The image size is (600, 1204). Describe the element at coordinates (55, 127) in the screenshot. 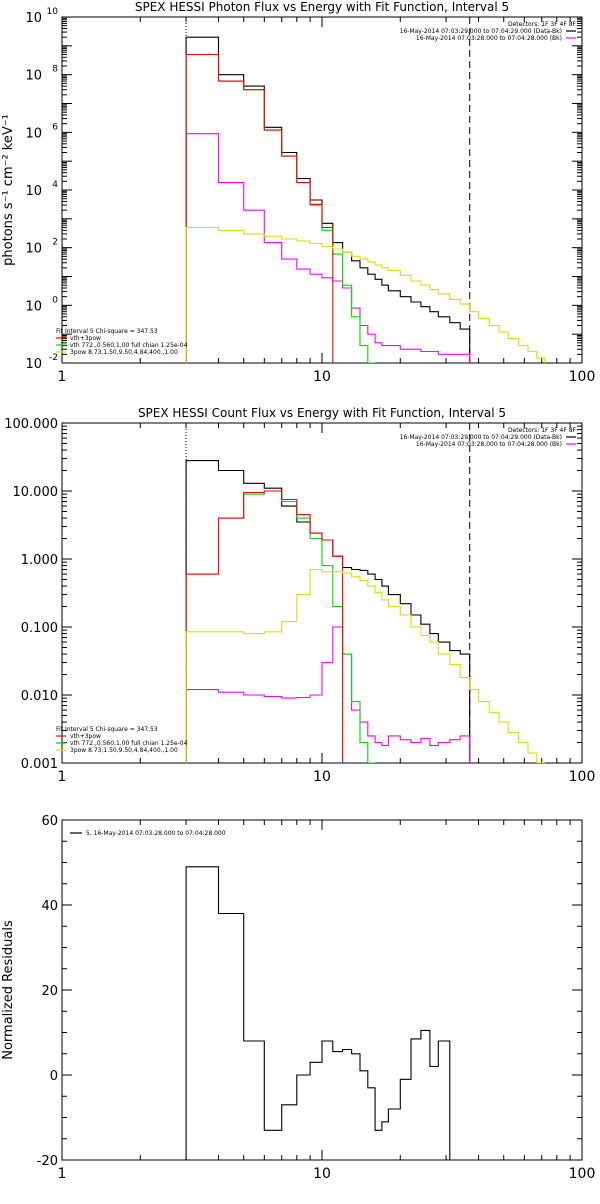

I see `y-tick-exponent-label: 6` at that location.